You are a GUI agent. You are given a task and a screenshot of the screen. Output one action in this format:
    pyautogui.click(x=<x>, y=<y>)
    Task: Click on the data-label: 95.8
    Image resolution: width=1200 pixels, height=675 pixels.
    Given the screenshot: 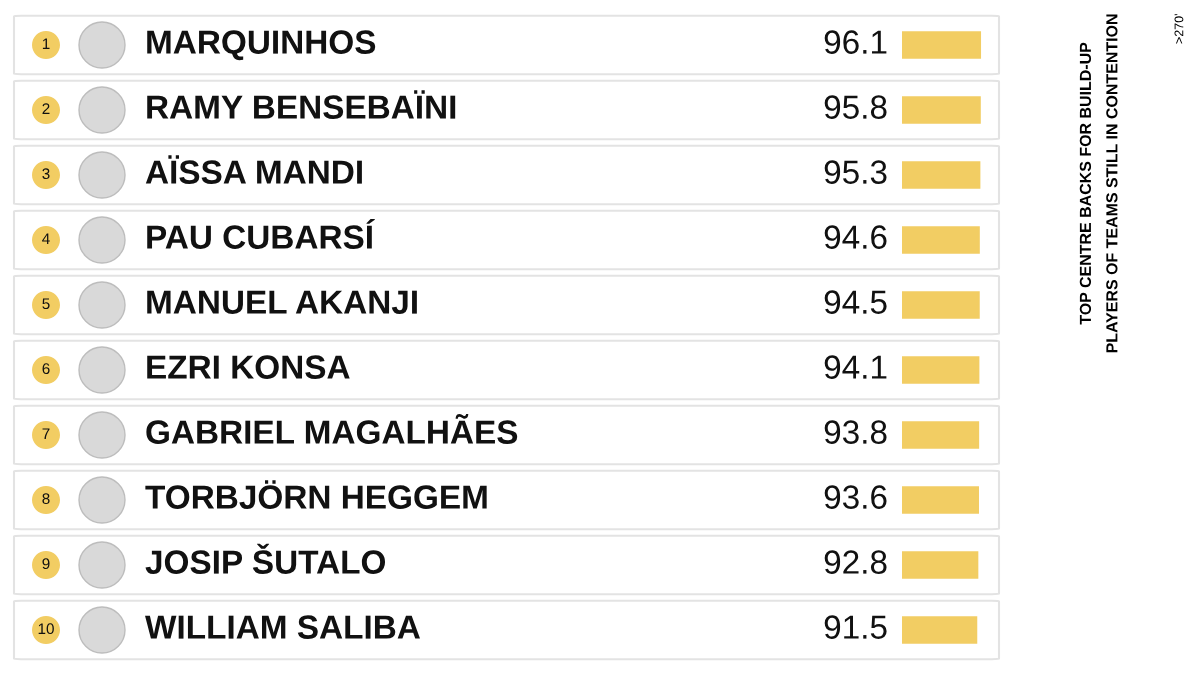 What is the action you would take?
    pyautogui.click(x=855, y=107)
    